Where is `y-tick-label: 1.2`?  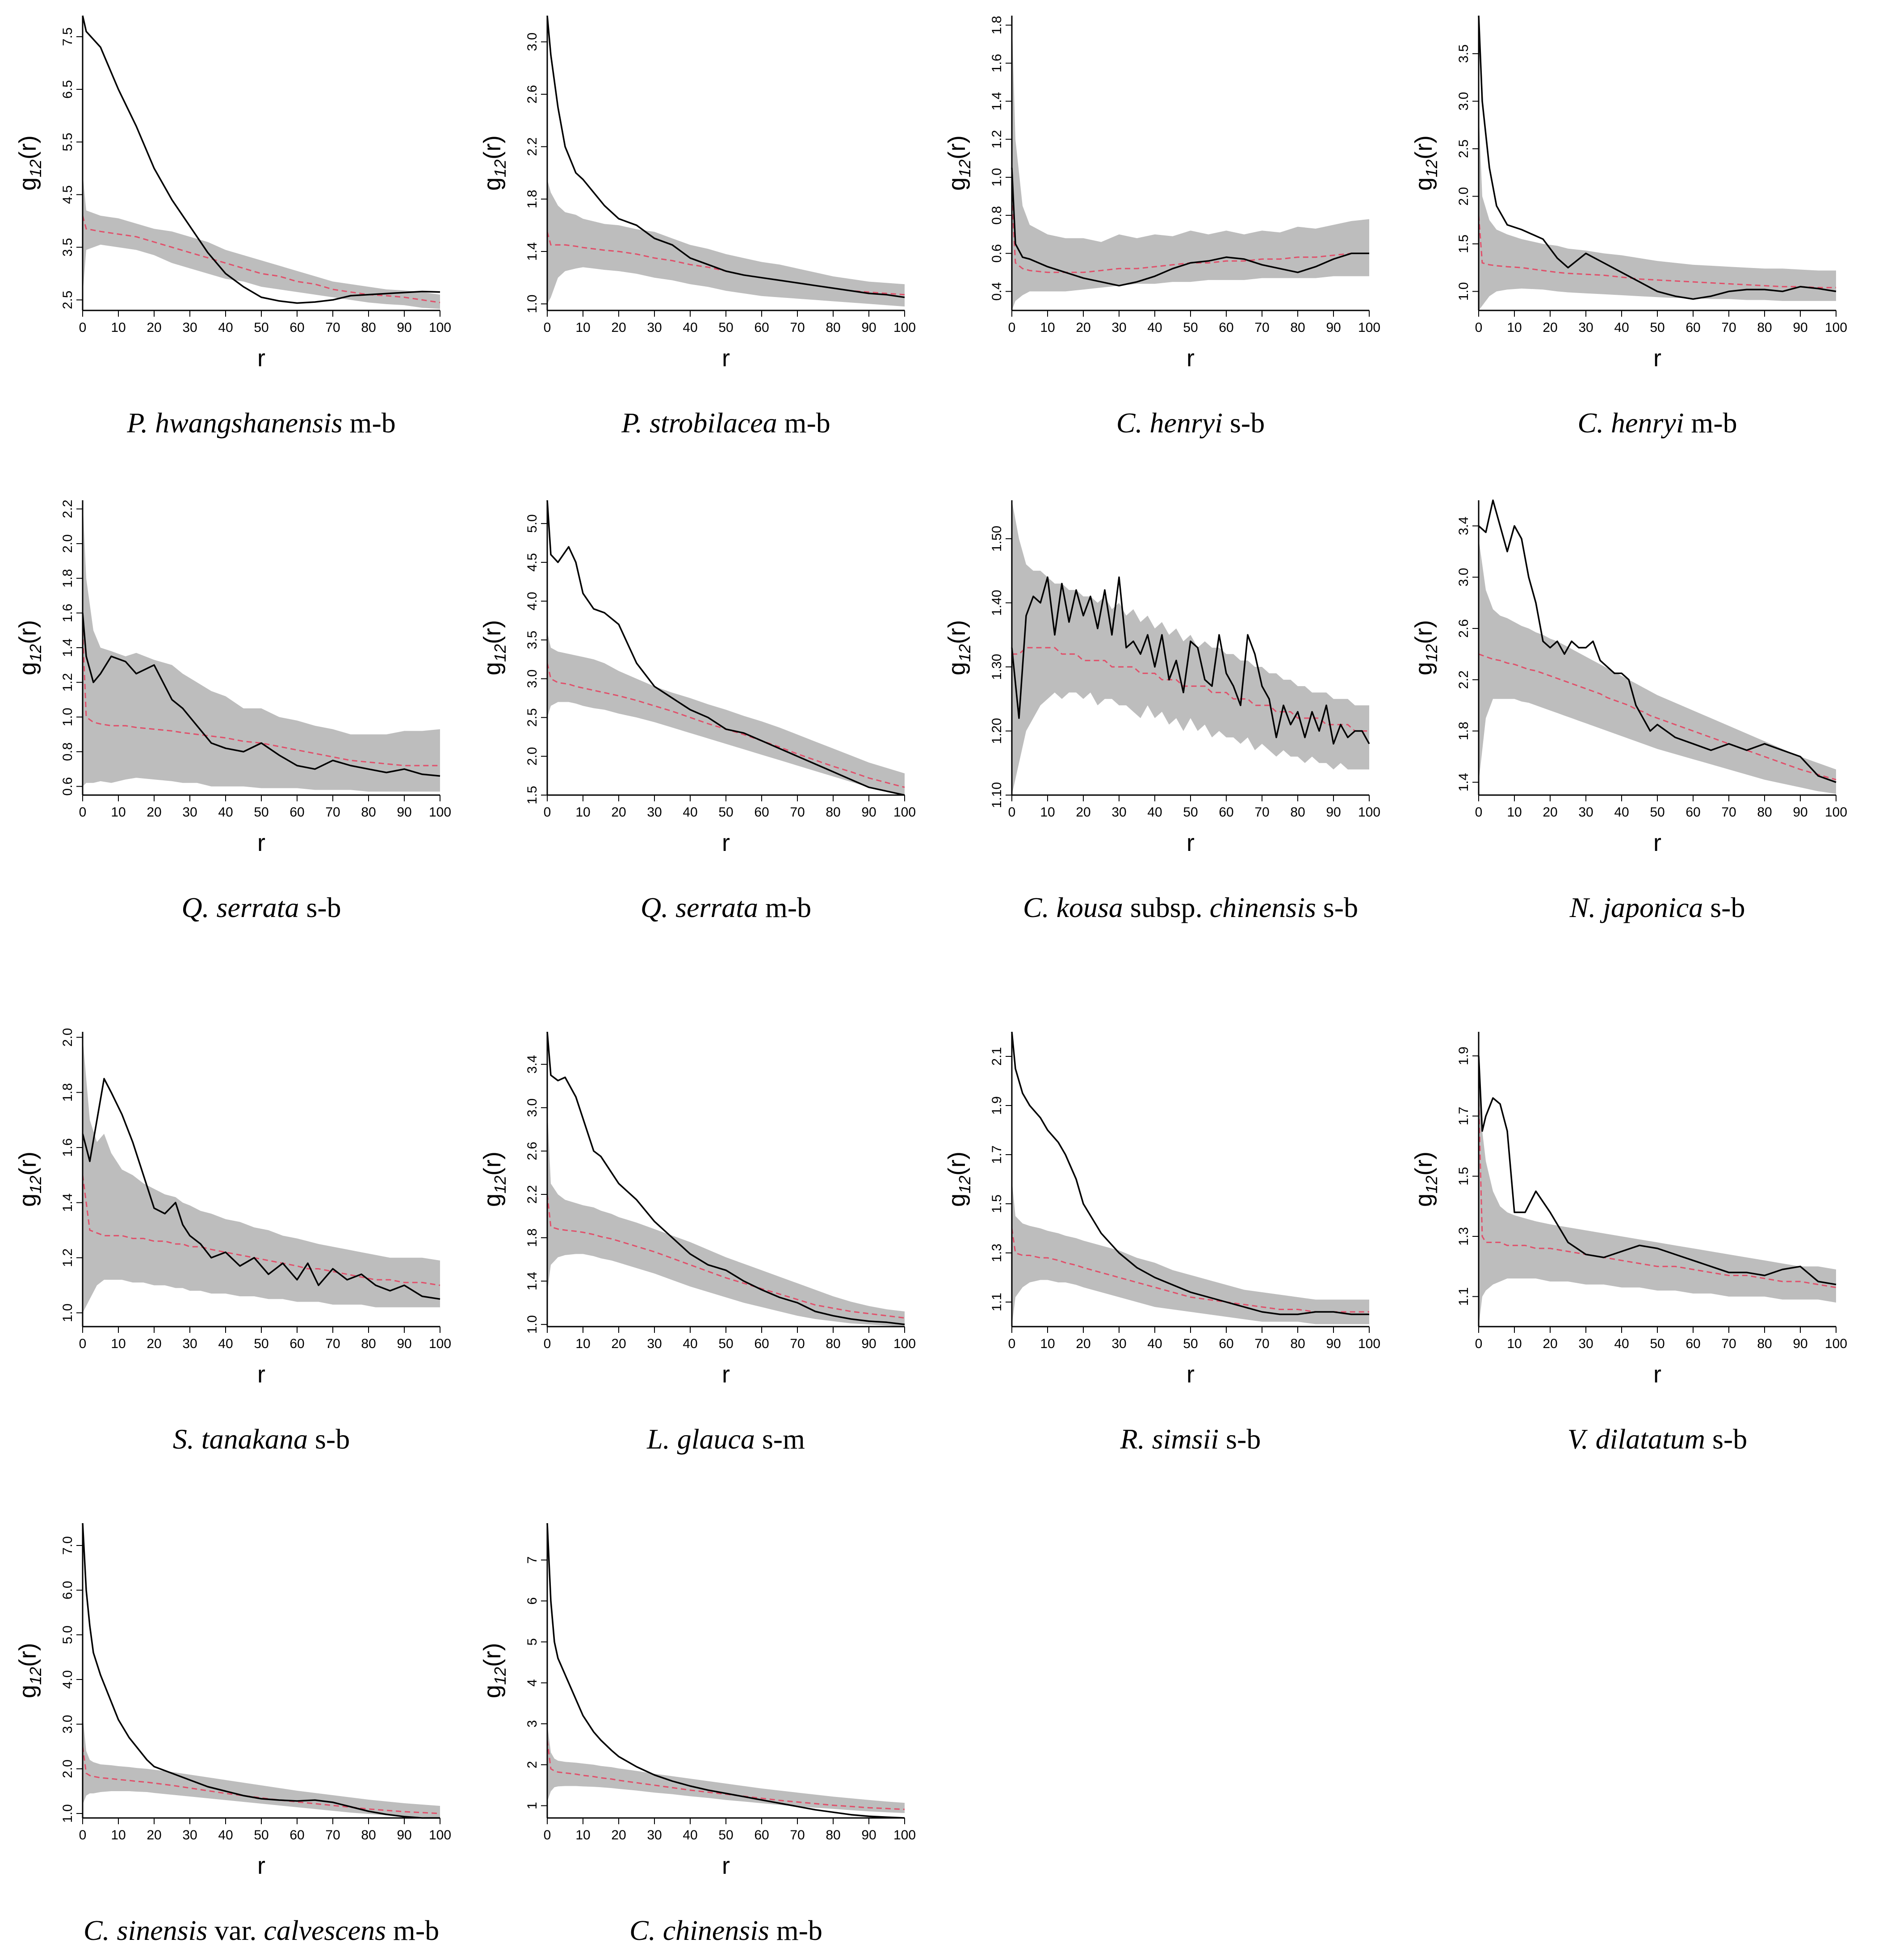
y-tick-label: 1.2 is located at coordinates (67, 1257).